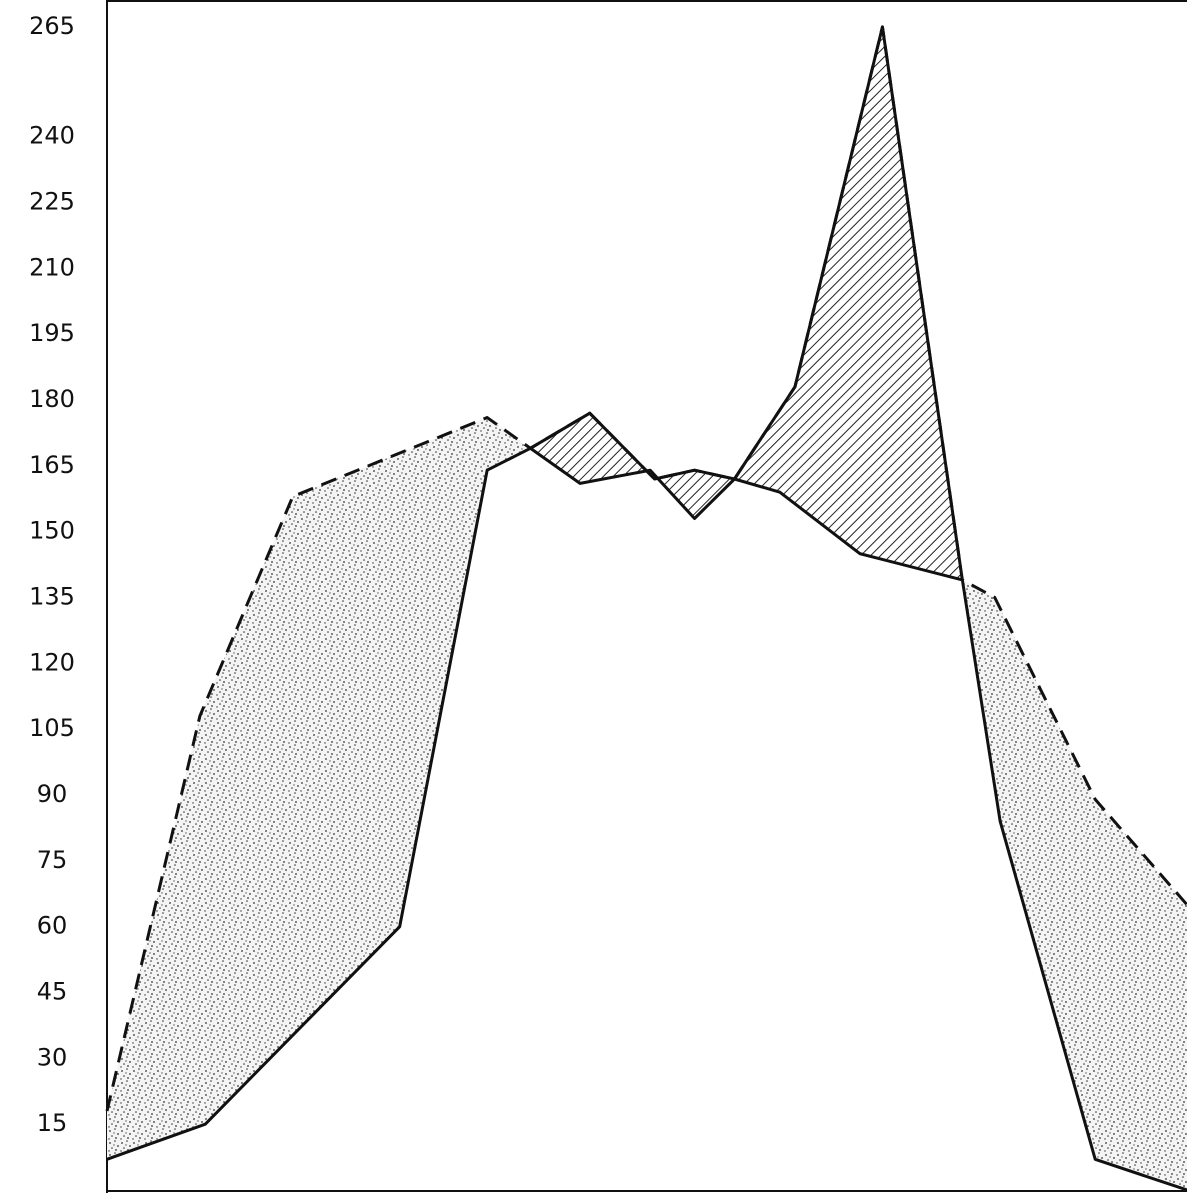 The image size is (1187, 1193). I want to click on y-tick-label: 90, so click(52, 794).